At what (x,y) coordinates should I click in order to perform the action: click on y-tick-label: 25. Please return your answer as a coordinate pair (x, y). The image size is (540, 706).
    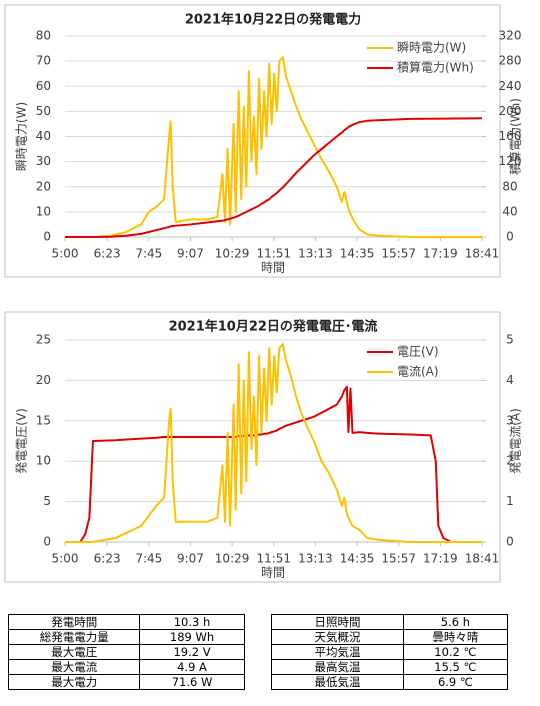
    Looking at the image, I should click on (43, 340).